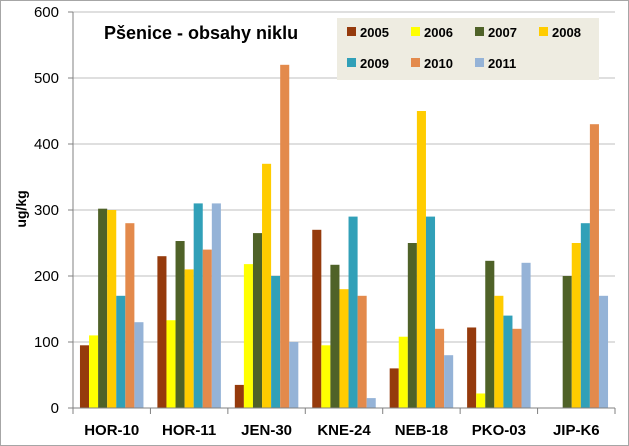 This screenshot has width=629, height=446. Describe the element at coordinates (594, 266) in the screenshot. I see `bar-2010-JIP-K6` at that location.